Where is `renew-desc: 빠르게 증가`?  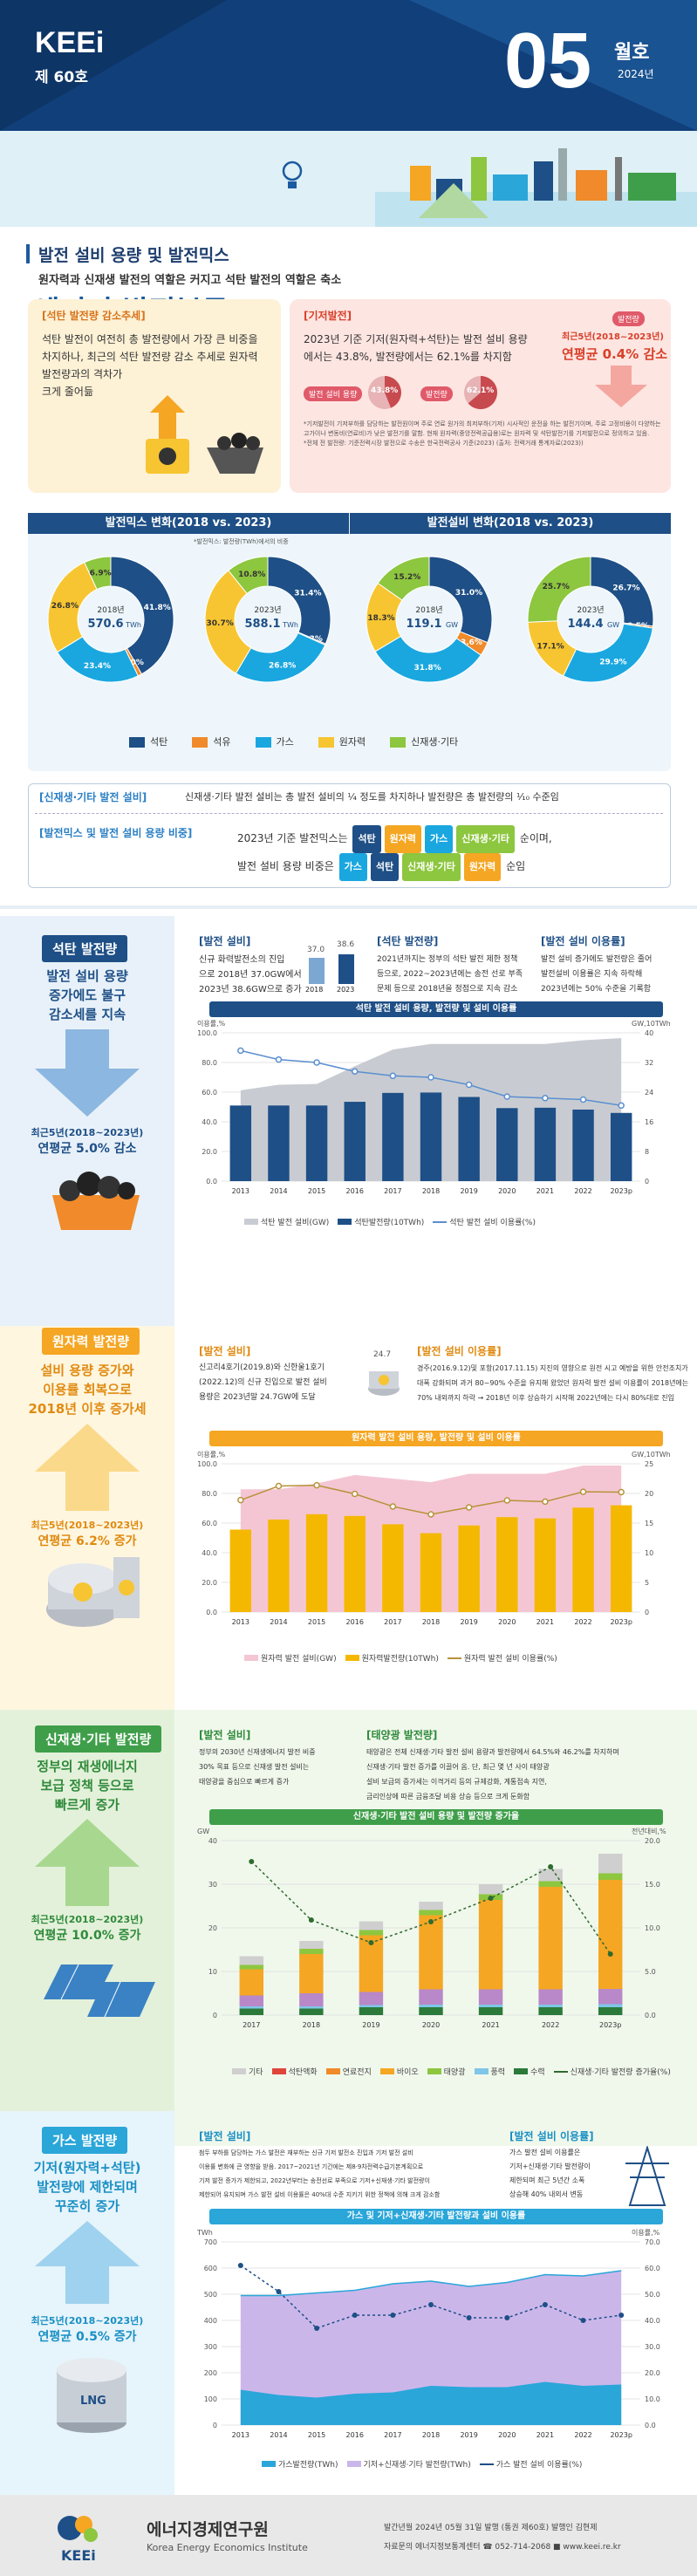 renew-desc: 빠르게 증가 is located at coordinates (87, 1805).